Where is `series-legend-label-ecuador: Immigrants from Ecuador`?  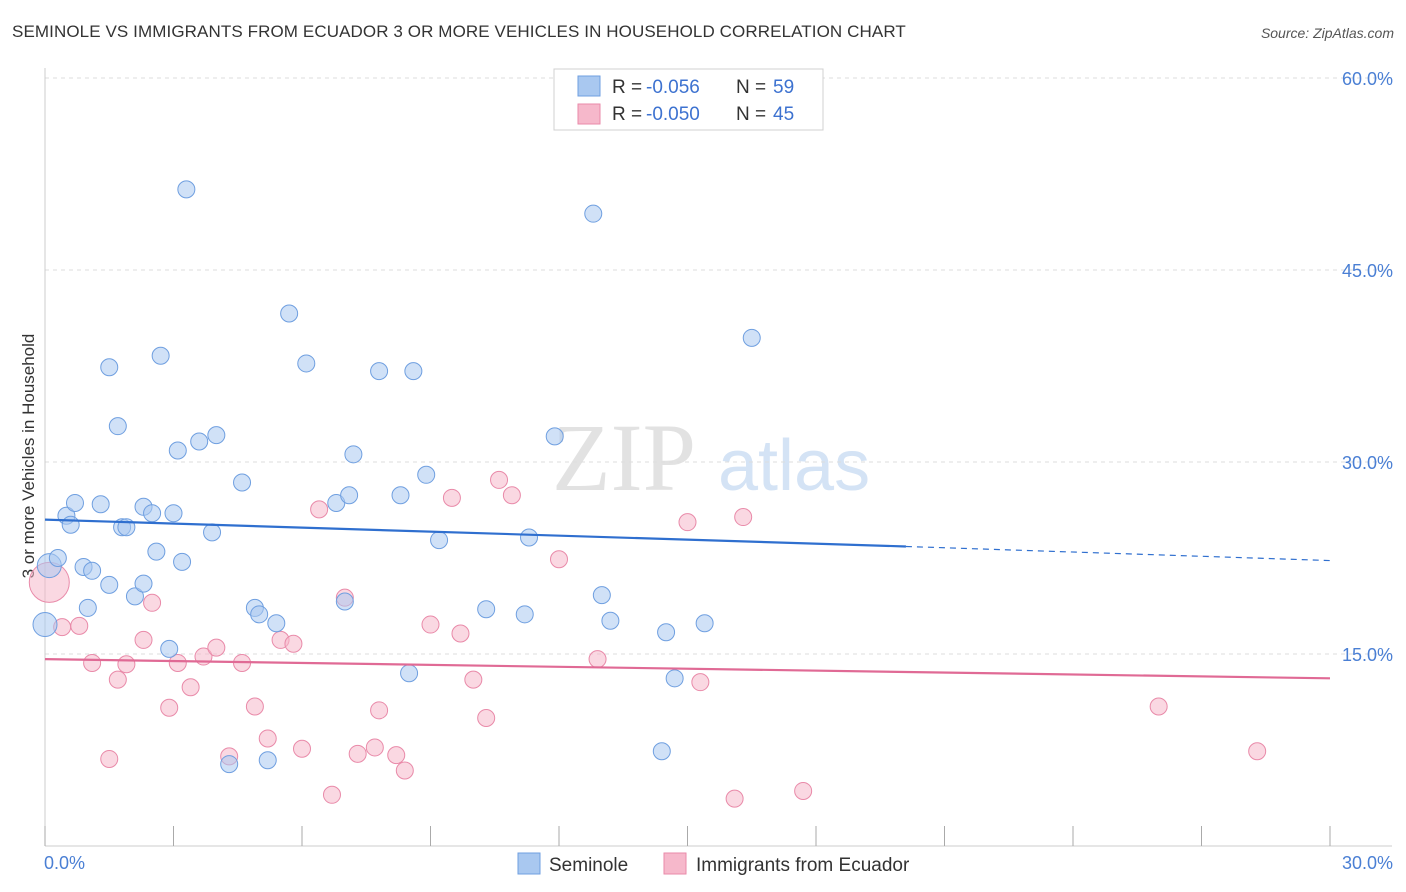 series-legend-label-ecuador: Immigrants from Ecuador is located at coordinates (803, 865).